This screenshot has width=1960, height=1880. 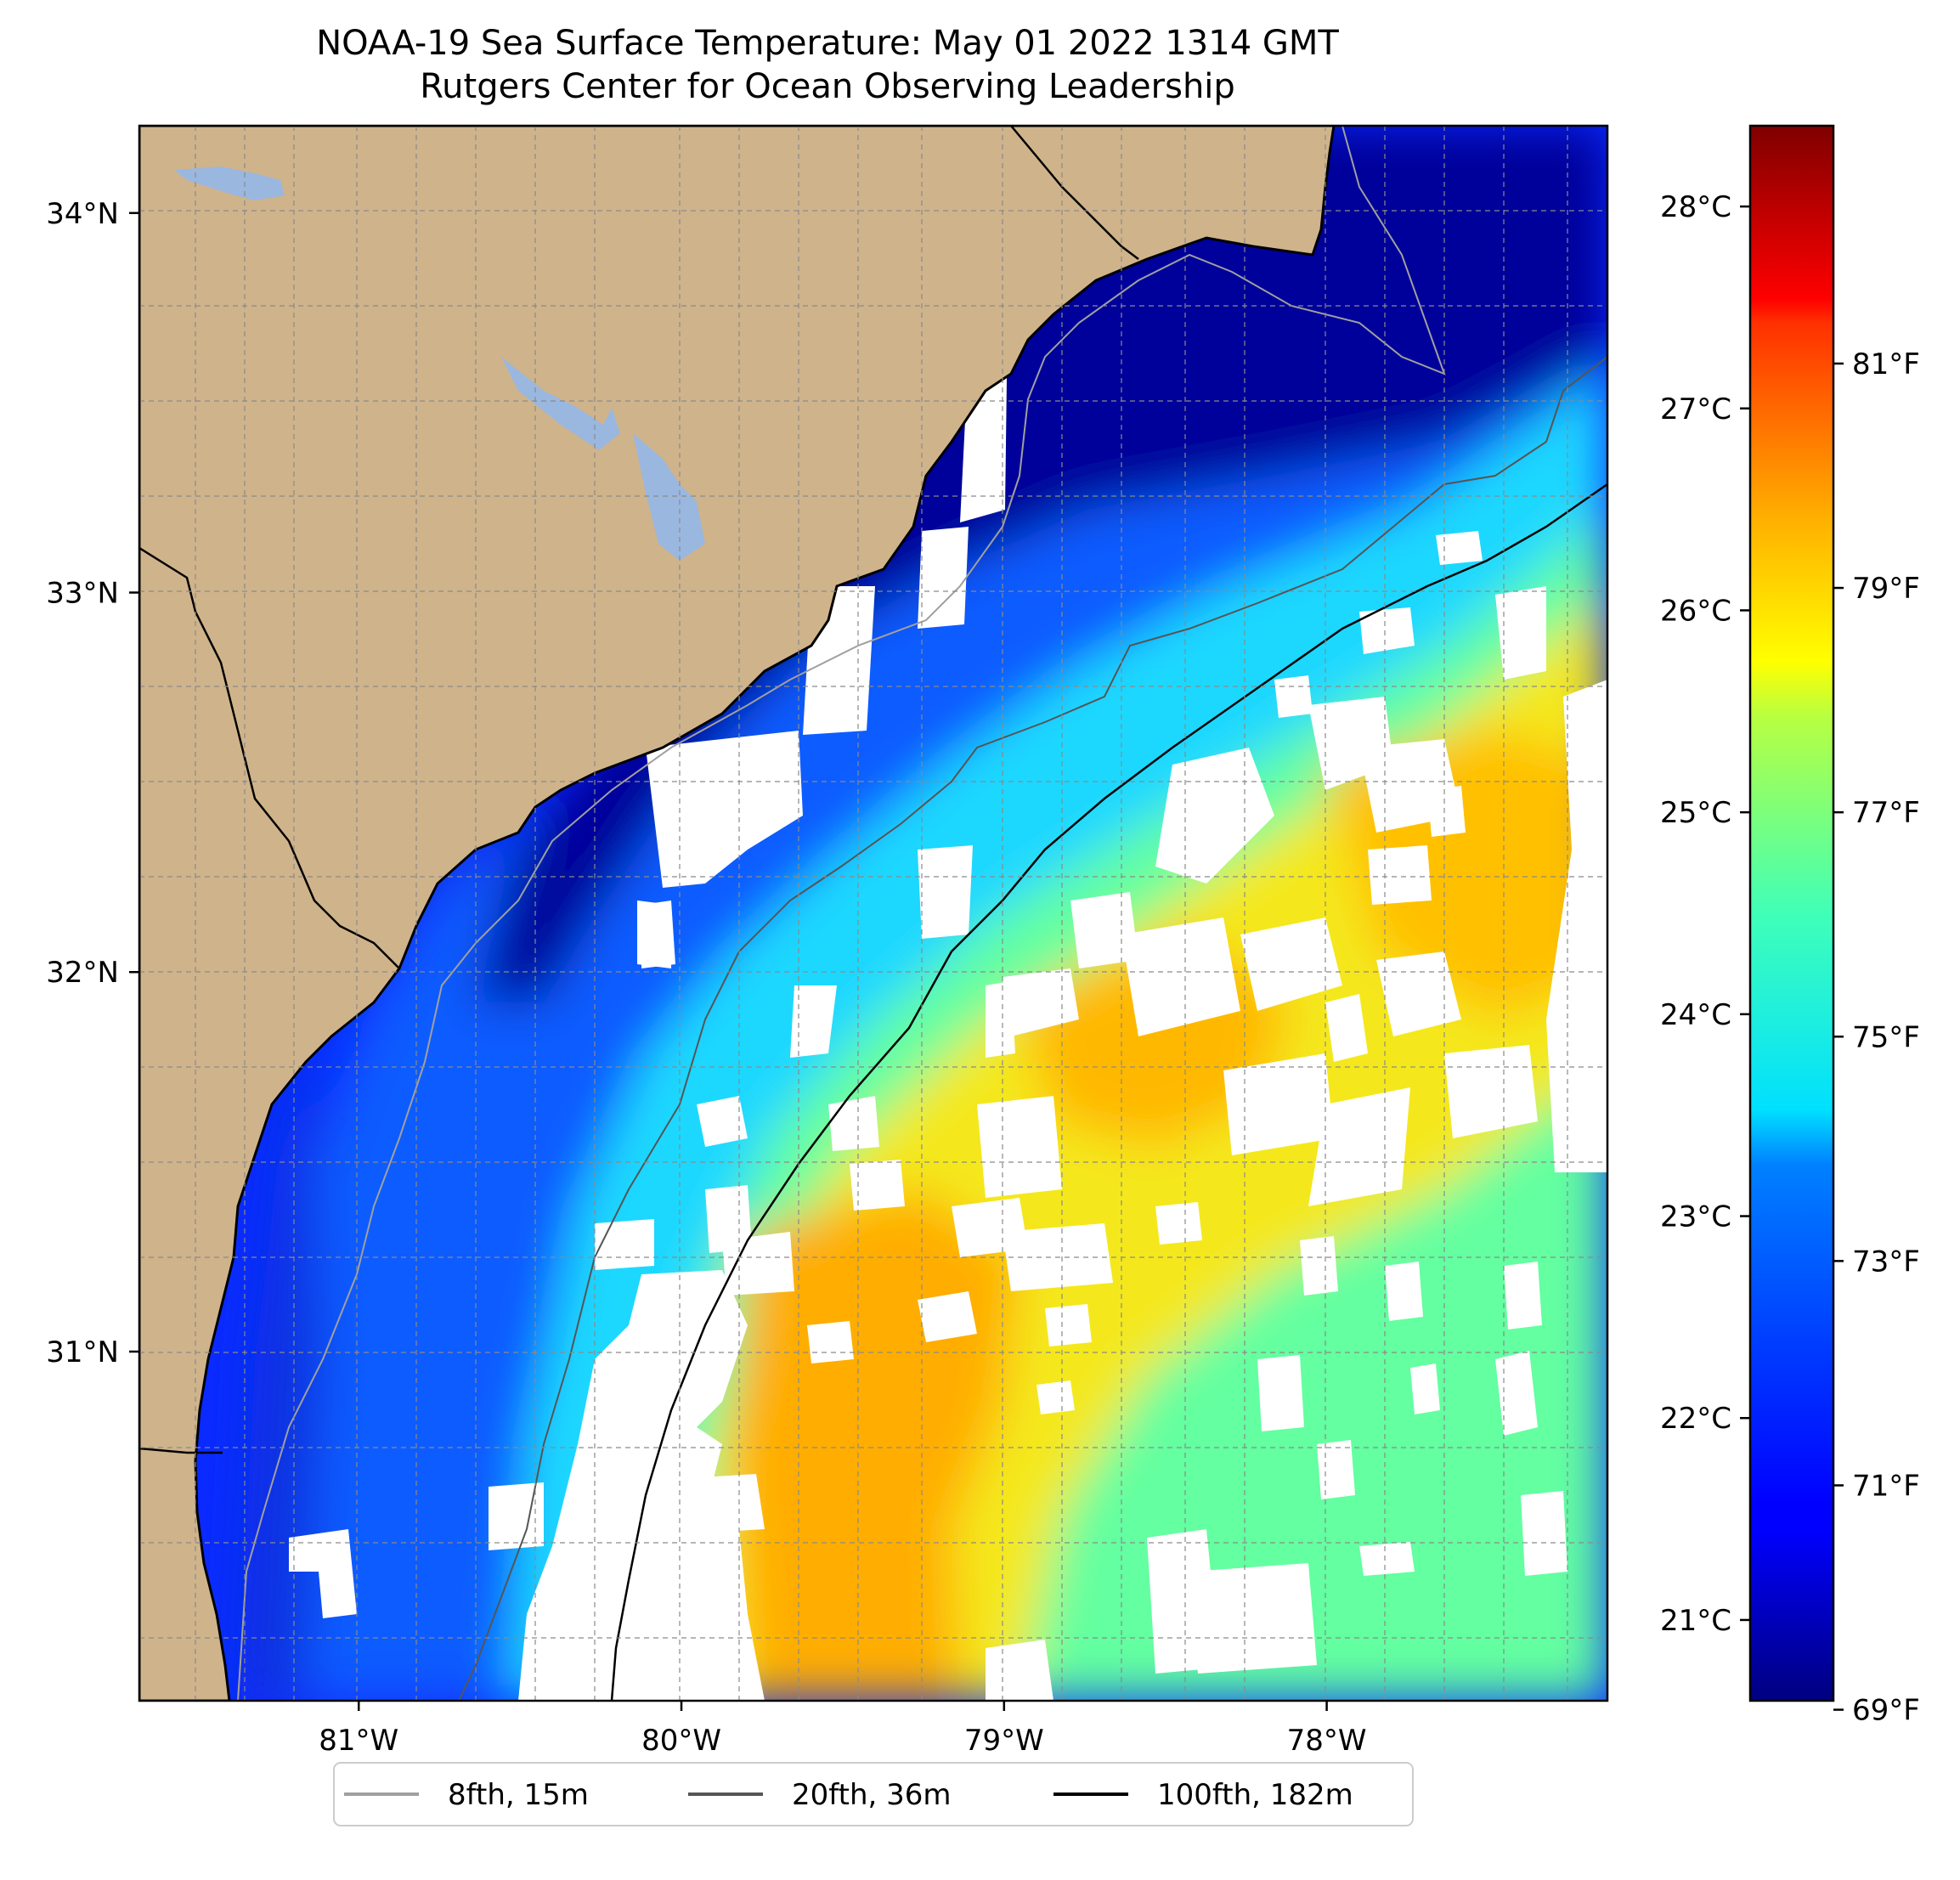 What do you see at coordinates (1695, 813) in the screenshot?
I see `celsius-tick-label: 25°C` at bounding box center [1695, 813].